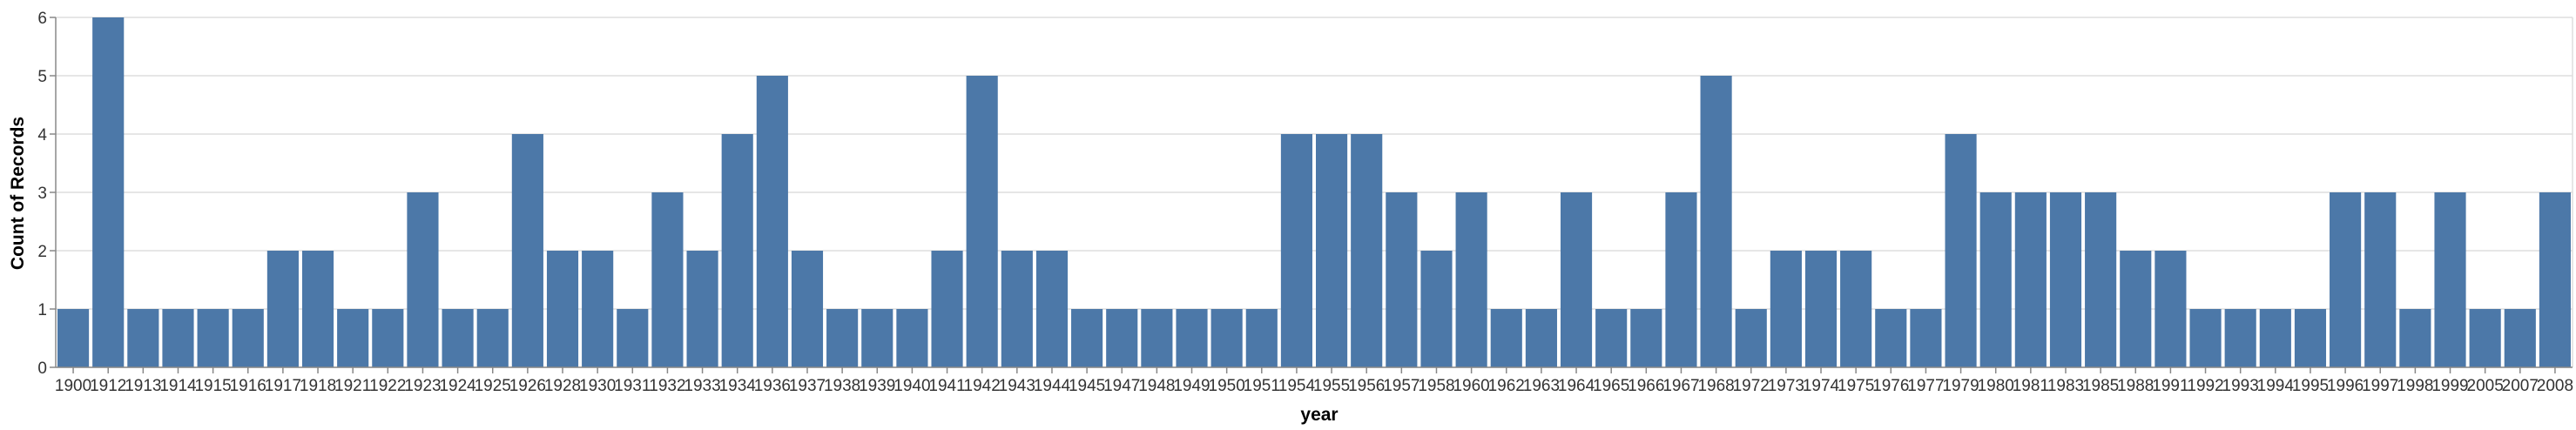 The image size is (2576, 430). What do you see at coordinates (2170, 386) in the screenshot?
I see `x-tick-label: 1991` at bounding box center [2170, 386].